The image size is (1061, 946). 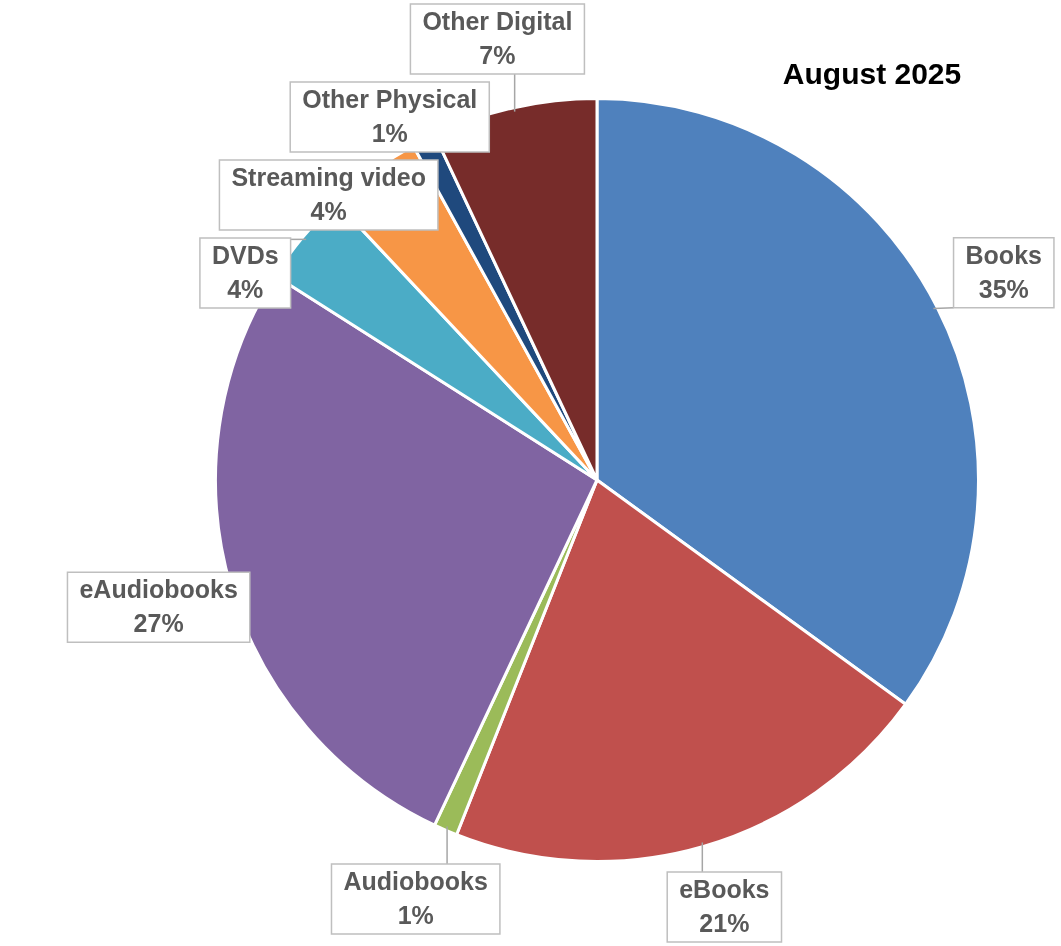 What do you see at coordinates (497, 54) in the screenshot?
I see `data-label: 7%` at bounding box center [497, 54].